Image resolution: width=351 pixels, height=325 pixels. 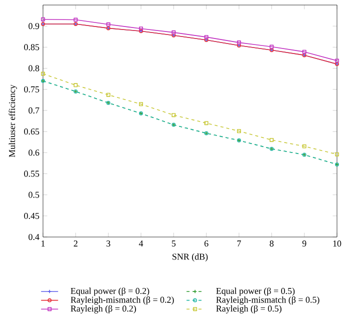 What do you see at coordinates (206, 243) in the screenshot?
I see `x-tick-label: 6` at bounding box center [206, 243].